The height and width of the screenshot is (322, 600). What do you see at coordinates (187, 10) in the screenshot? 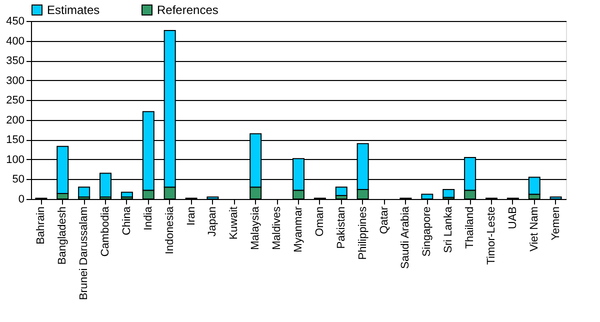
I see `legend-label: References` at bounding box center [187, 10].